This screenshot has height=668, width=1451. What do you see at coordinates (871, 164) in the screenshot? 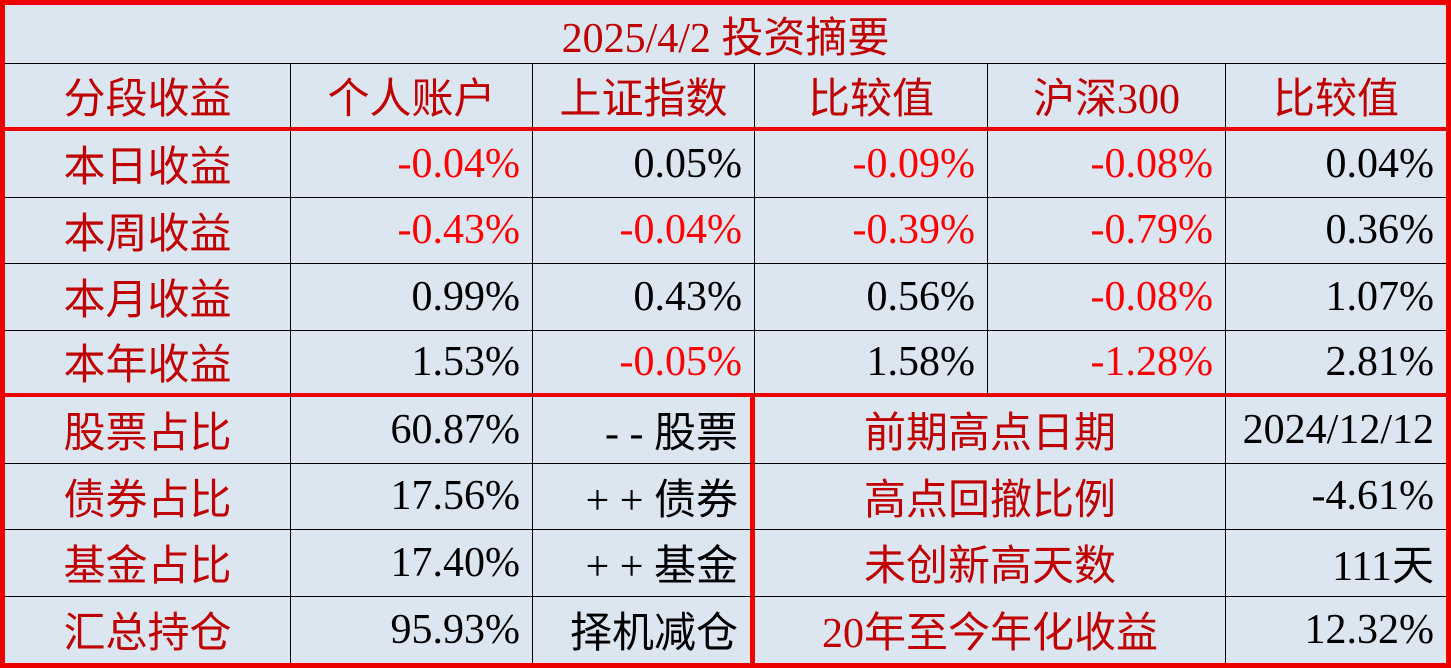
I see `today-comparison1-value: -0.09%` at bounding box center [871, 164].